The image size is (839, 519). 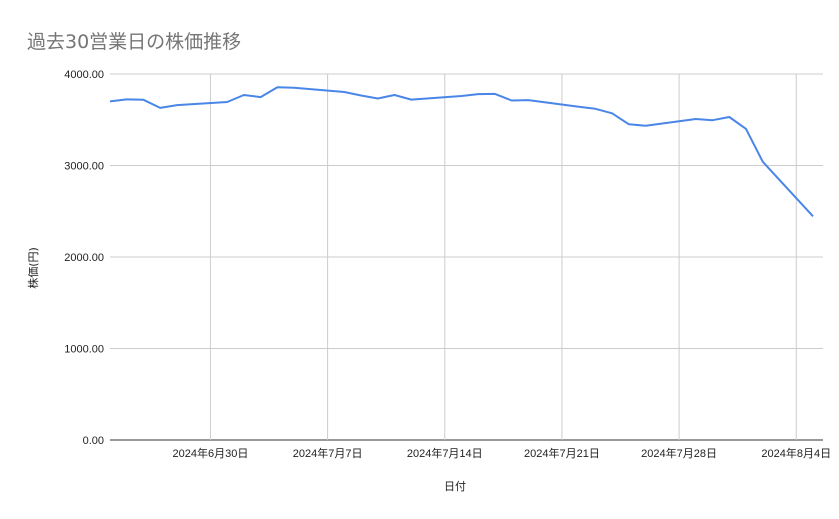 I want to click on y-tick-label: 4000.00, so click(x=84, y=75).